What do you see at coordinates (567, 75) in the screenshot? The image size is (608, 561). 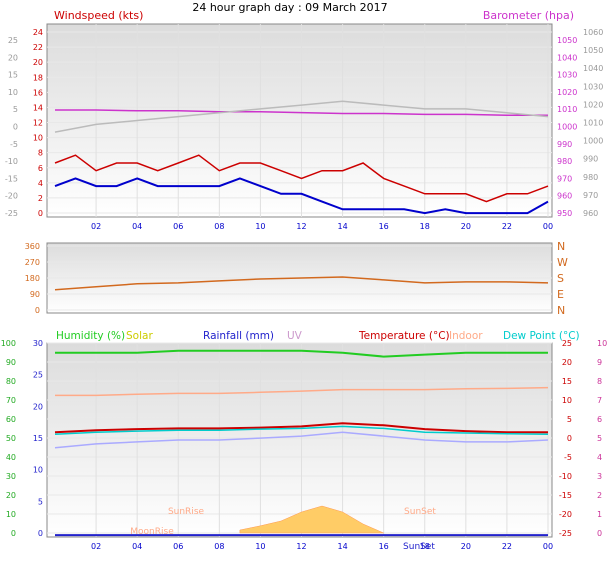 I see `baro-tick-label: 1030` at bounding box center [567, 75].